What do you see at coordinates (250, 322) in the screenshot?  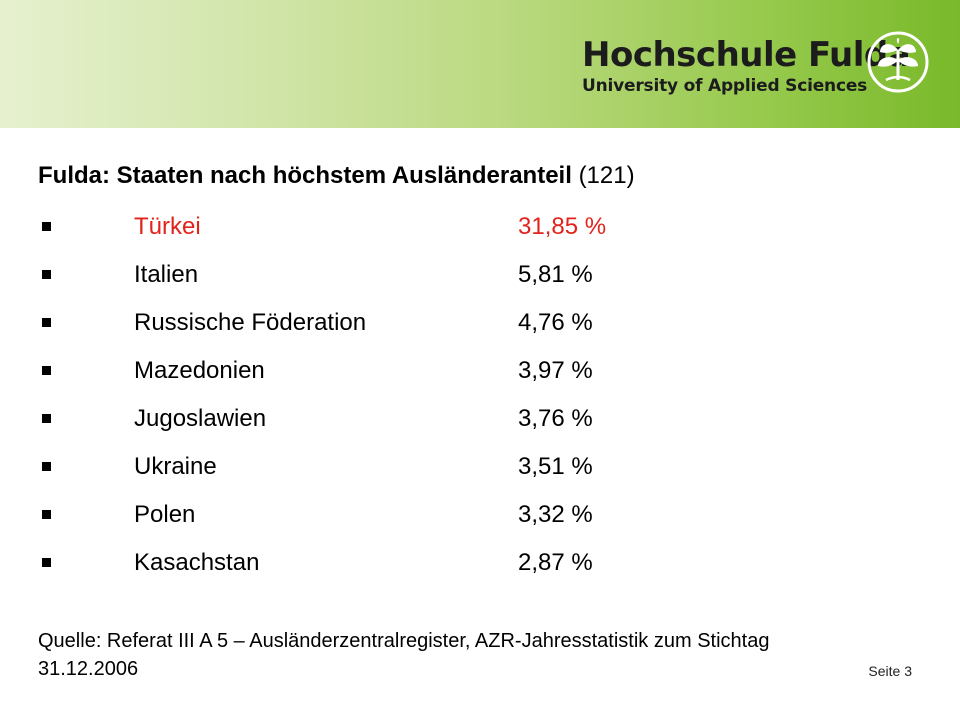 I see `country-name: Russische Föderation` at bounding box center [250, 322].